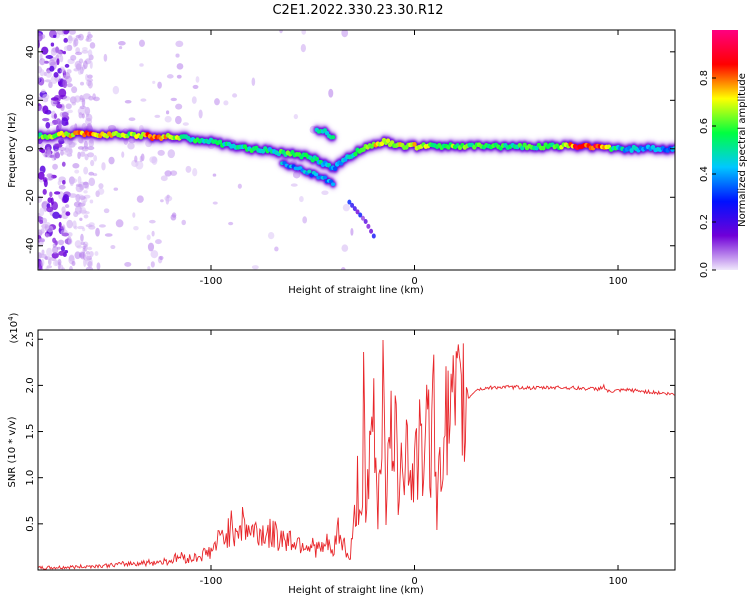  I want to click on colorbar-label: Normalized spectral amplitude, so click(742, 150).